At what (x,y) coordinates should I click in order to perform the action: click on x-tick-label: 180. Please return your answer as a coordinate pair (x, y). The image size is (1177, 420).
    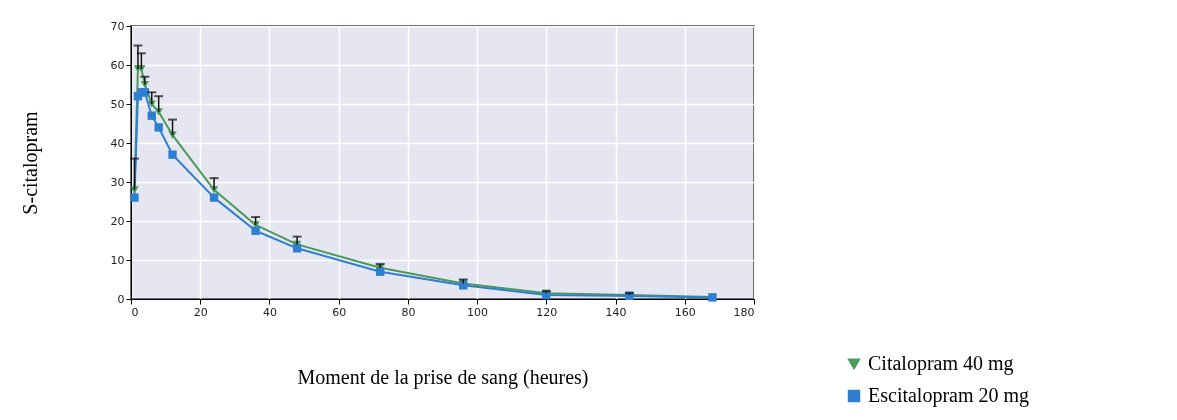
    Looking at the image, I should click on (744, 312).